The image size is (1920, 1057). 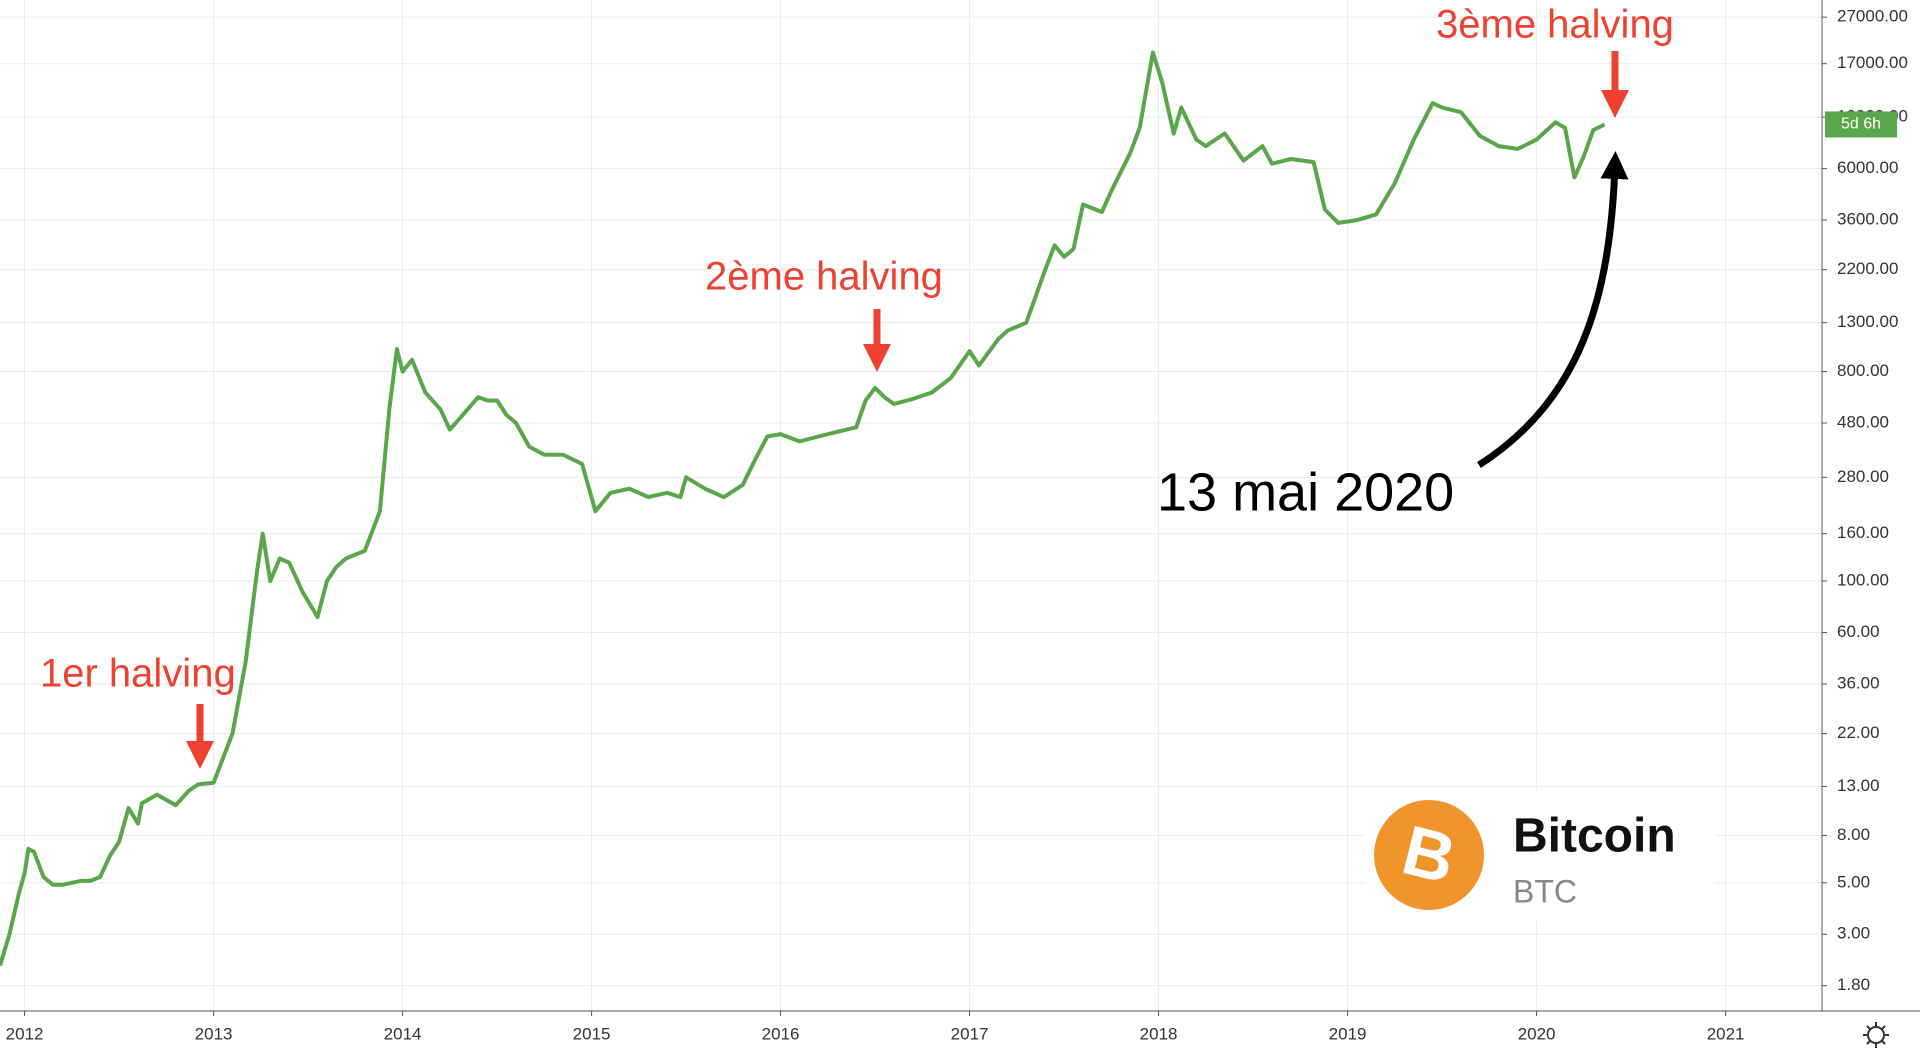 I want to click on x-tick-label: 2015, so click(x=592, y=1033).